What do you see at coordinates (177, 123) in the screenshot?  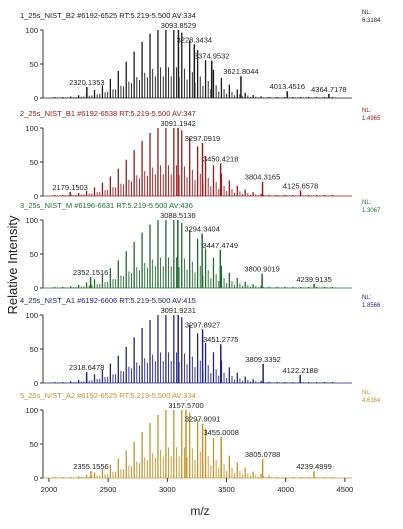 I see `peak-label: 3091.1942` at bounding box center [177, 123].